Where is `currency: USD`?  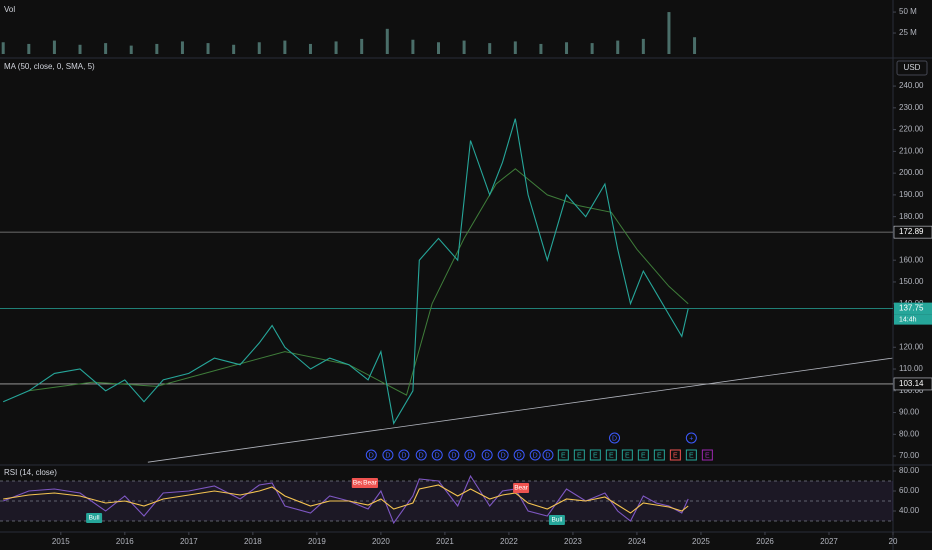 currency: USD is located at coordinates (912, 67).